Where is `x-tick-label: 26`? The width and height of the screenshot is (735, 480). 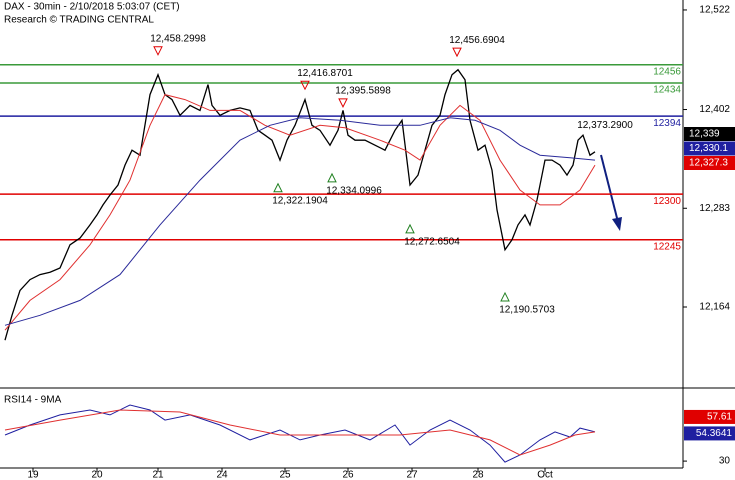 x-tick-label: 26 is located at coordinates (348, 475).